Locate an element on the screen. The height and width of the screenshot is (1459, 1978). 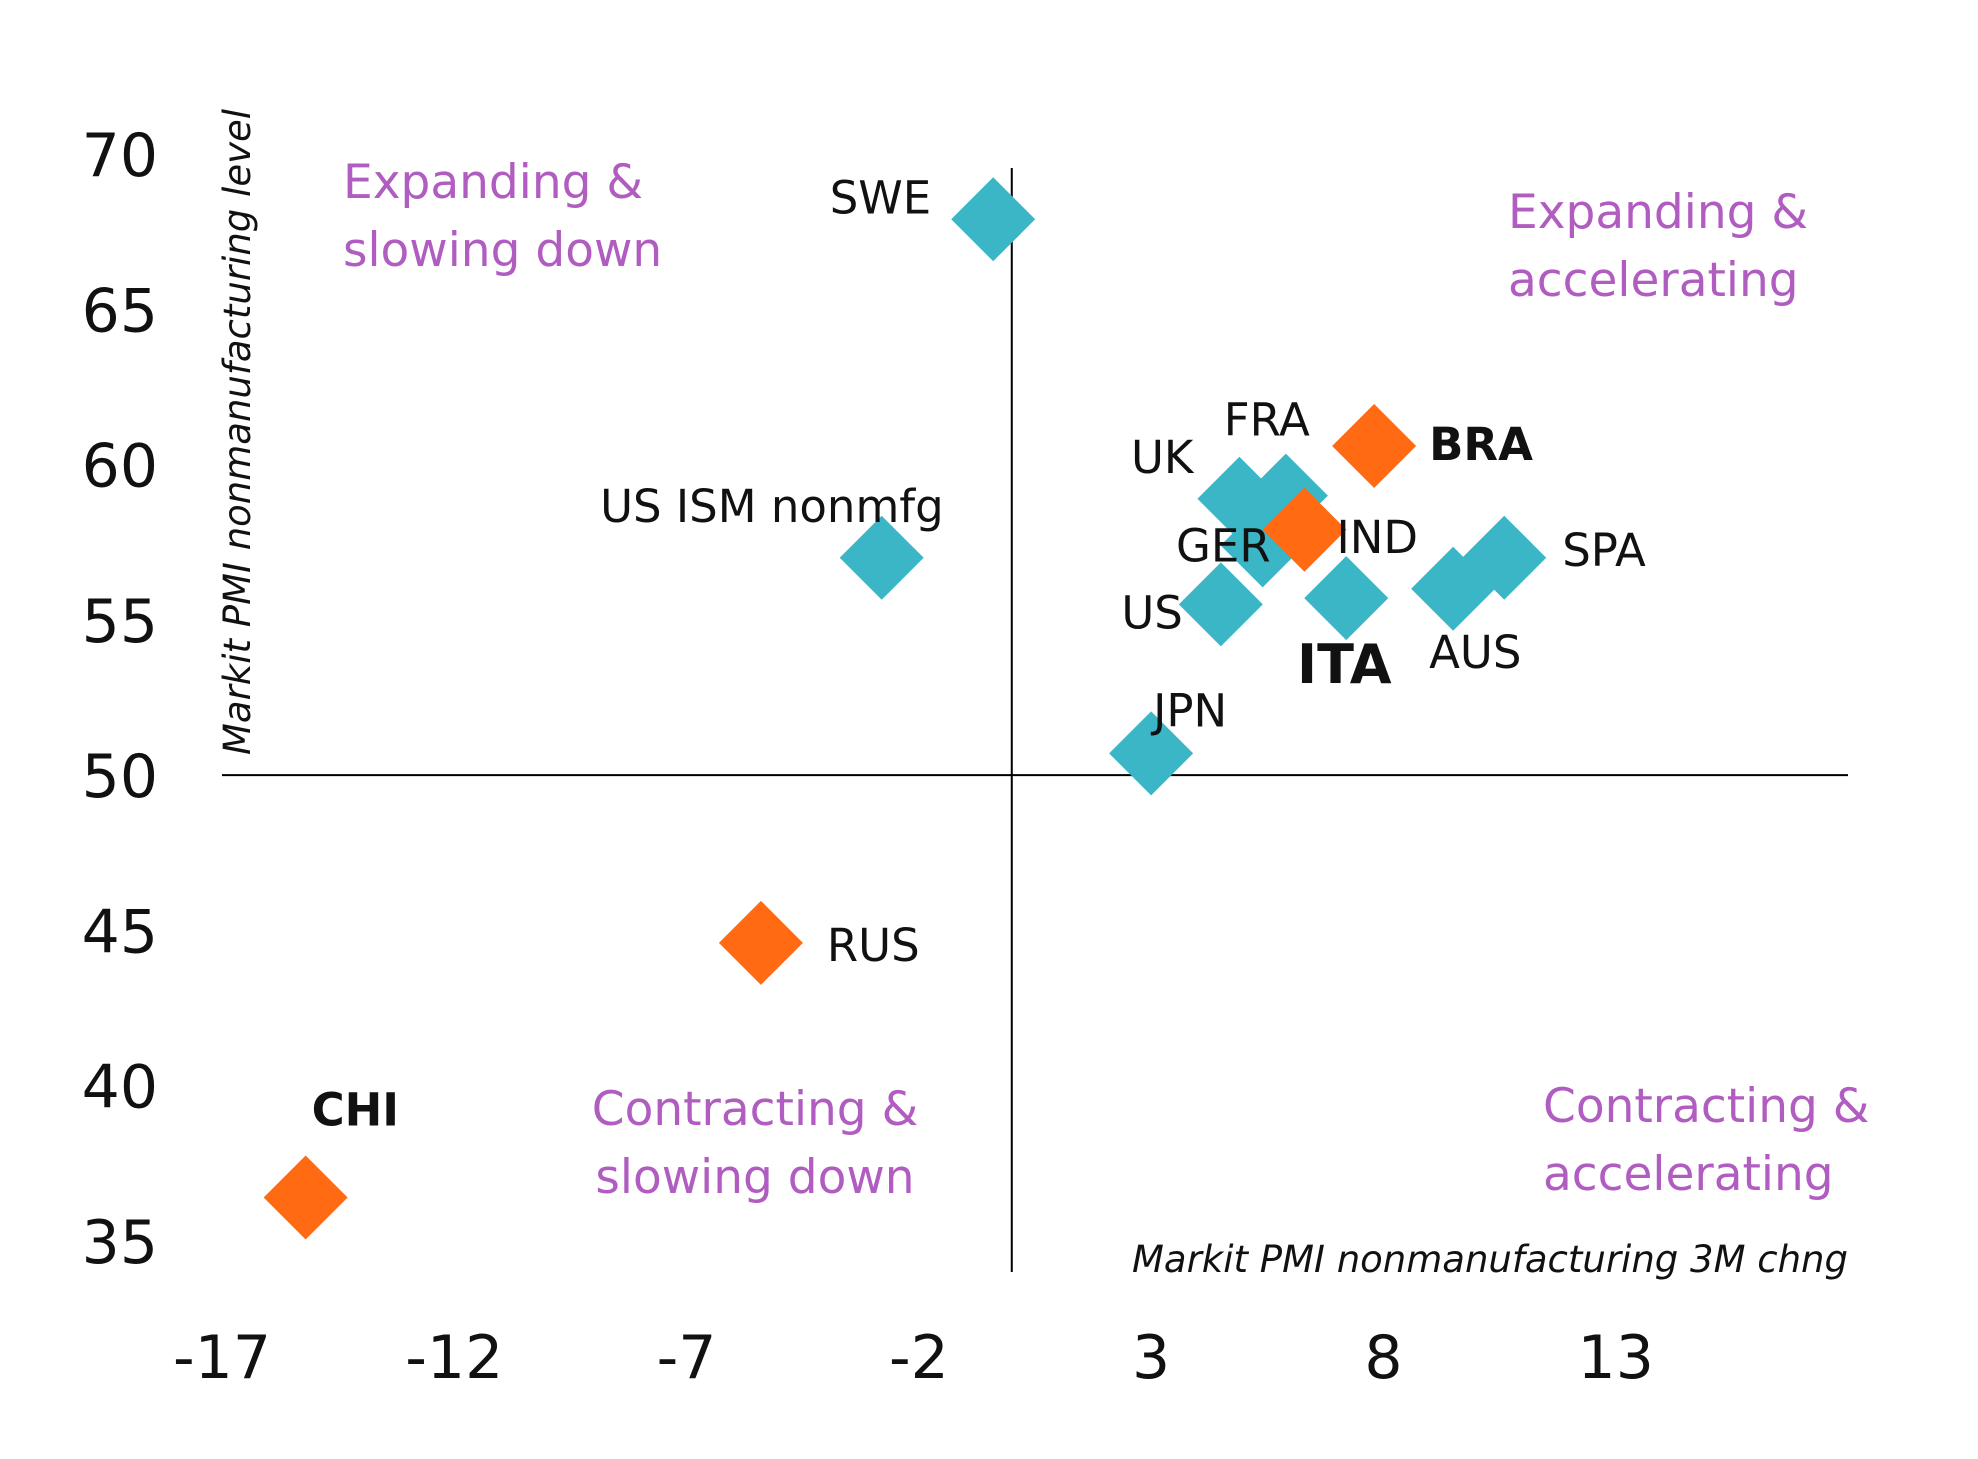
y-axis-title: Markit PMI nonmanufacturing level is located at coordinates (237, 431).